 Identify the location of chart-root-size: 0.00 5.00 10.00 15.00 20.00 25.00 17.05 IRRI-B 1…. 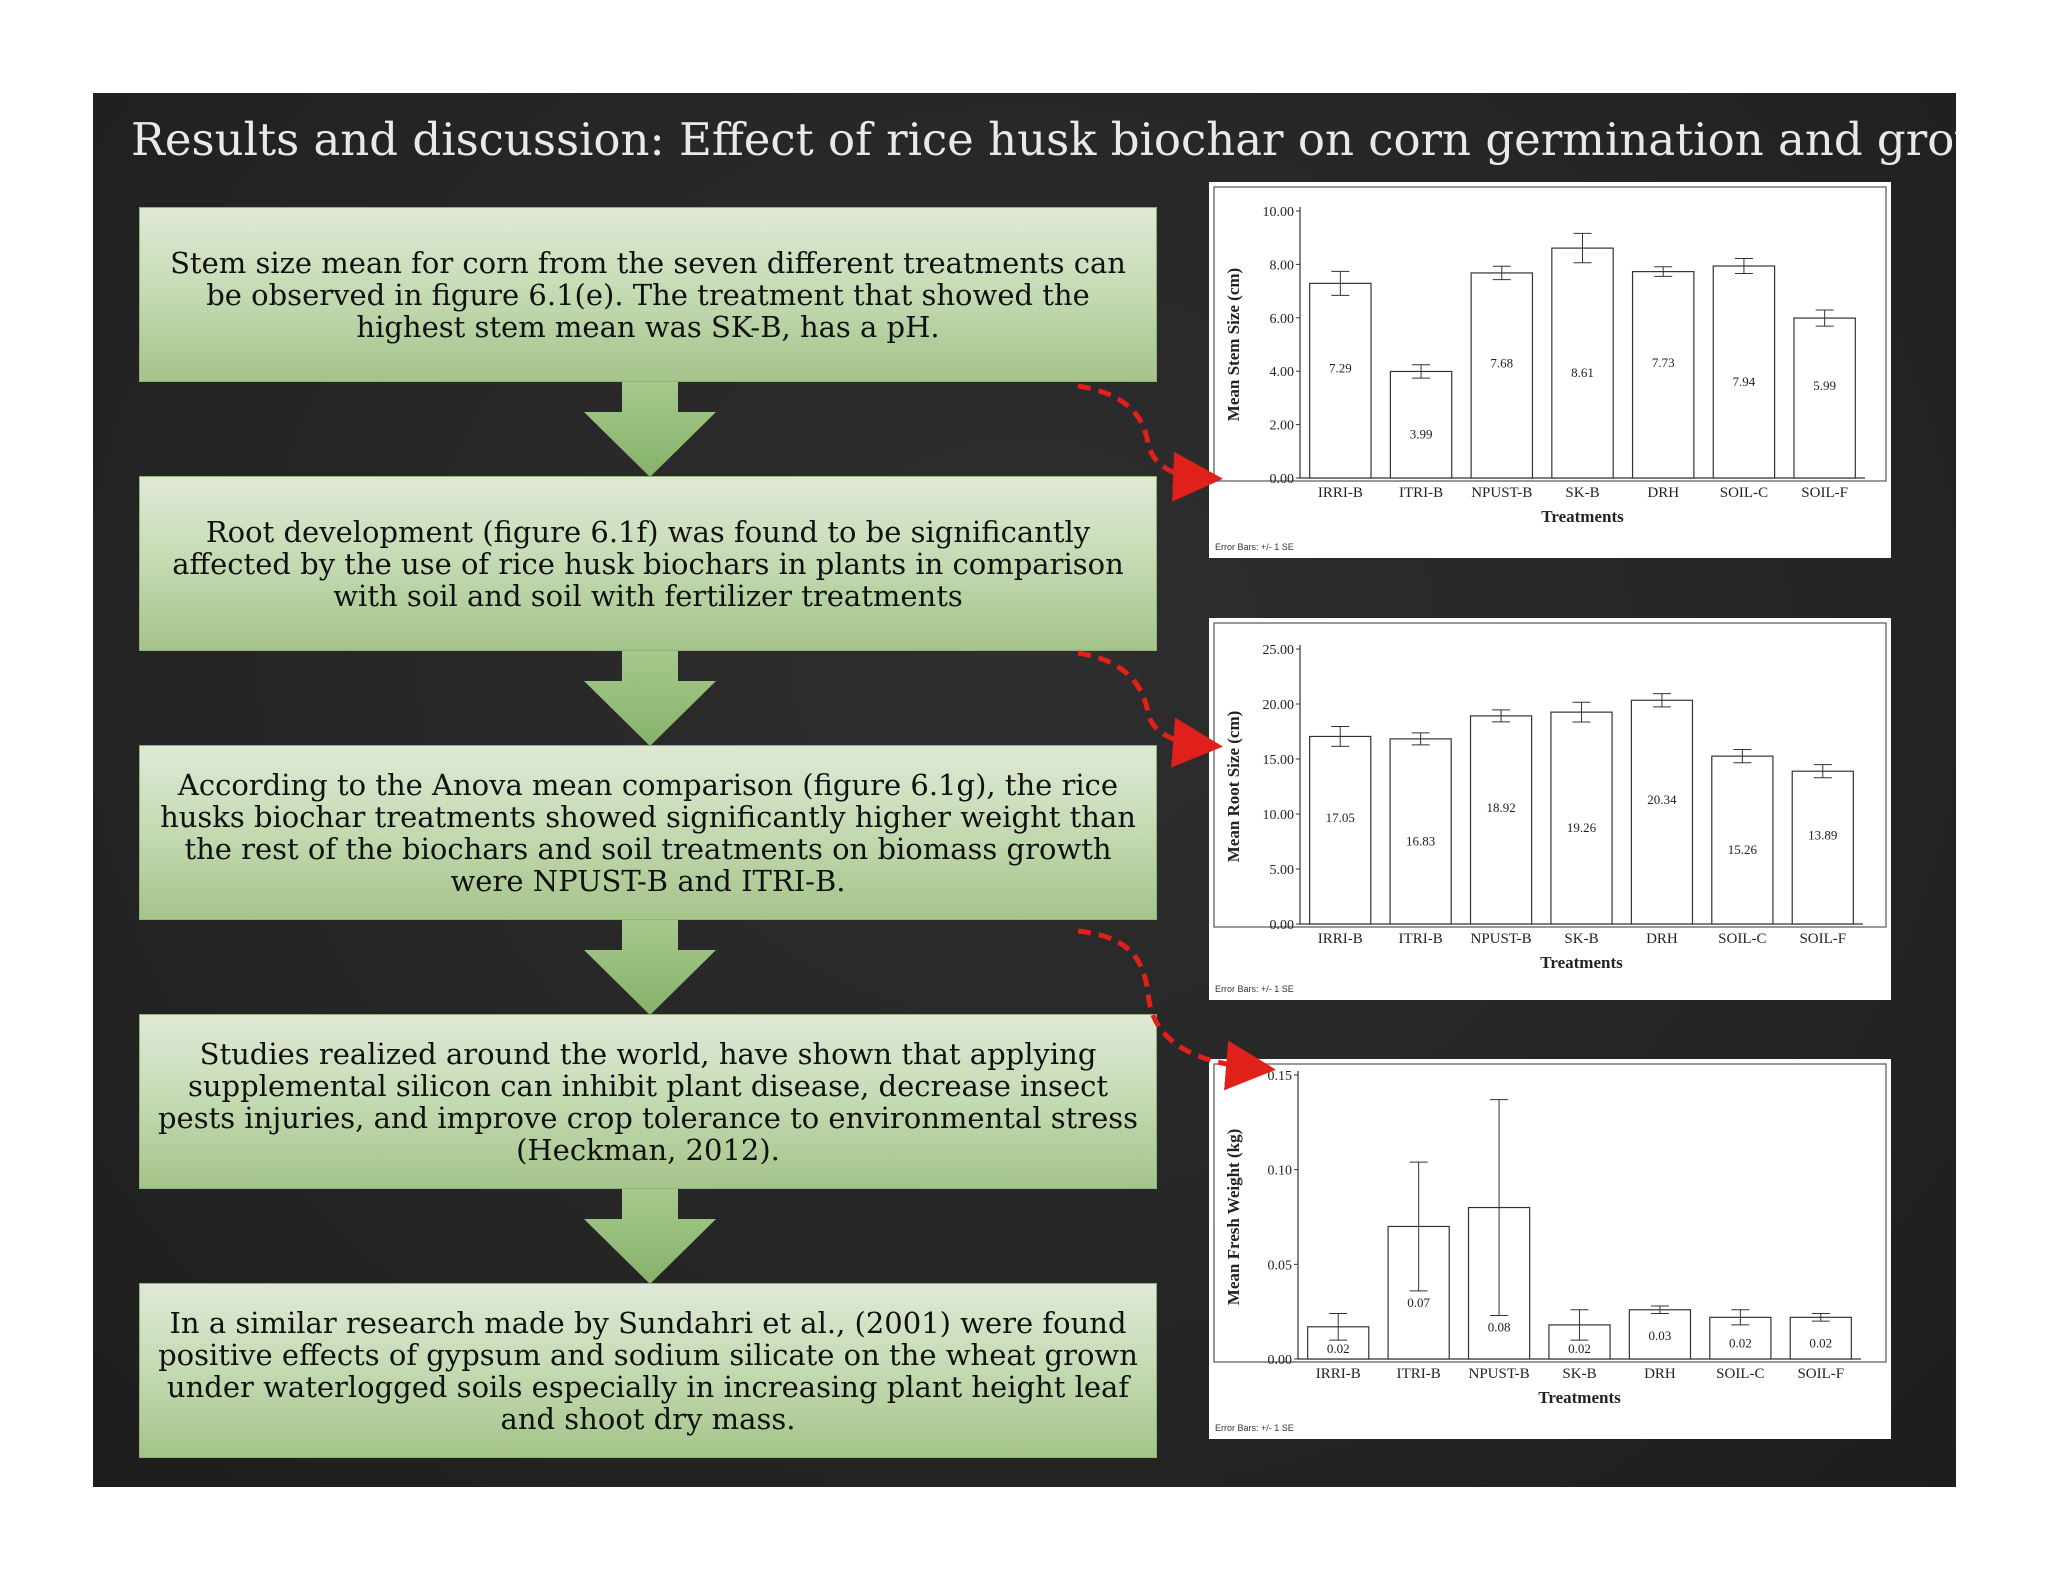
(1550, 809).